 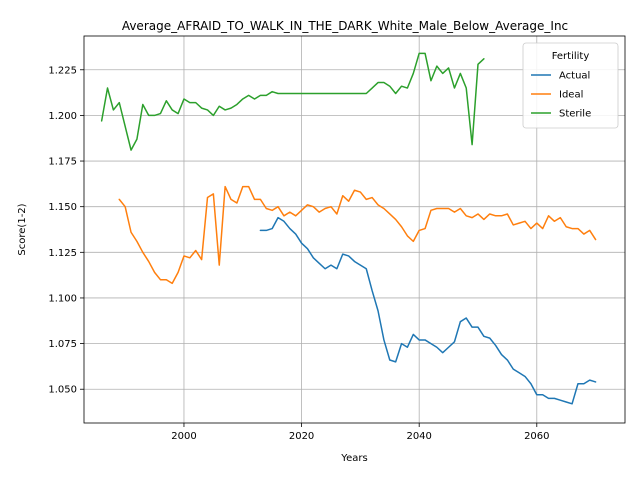 What do you see at coordinates (183, 436) in the screenshot?
I see `x-tick-label: 2000` at bounding box center [183, 436].